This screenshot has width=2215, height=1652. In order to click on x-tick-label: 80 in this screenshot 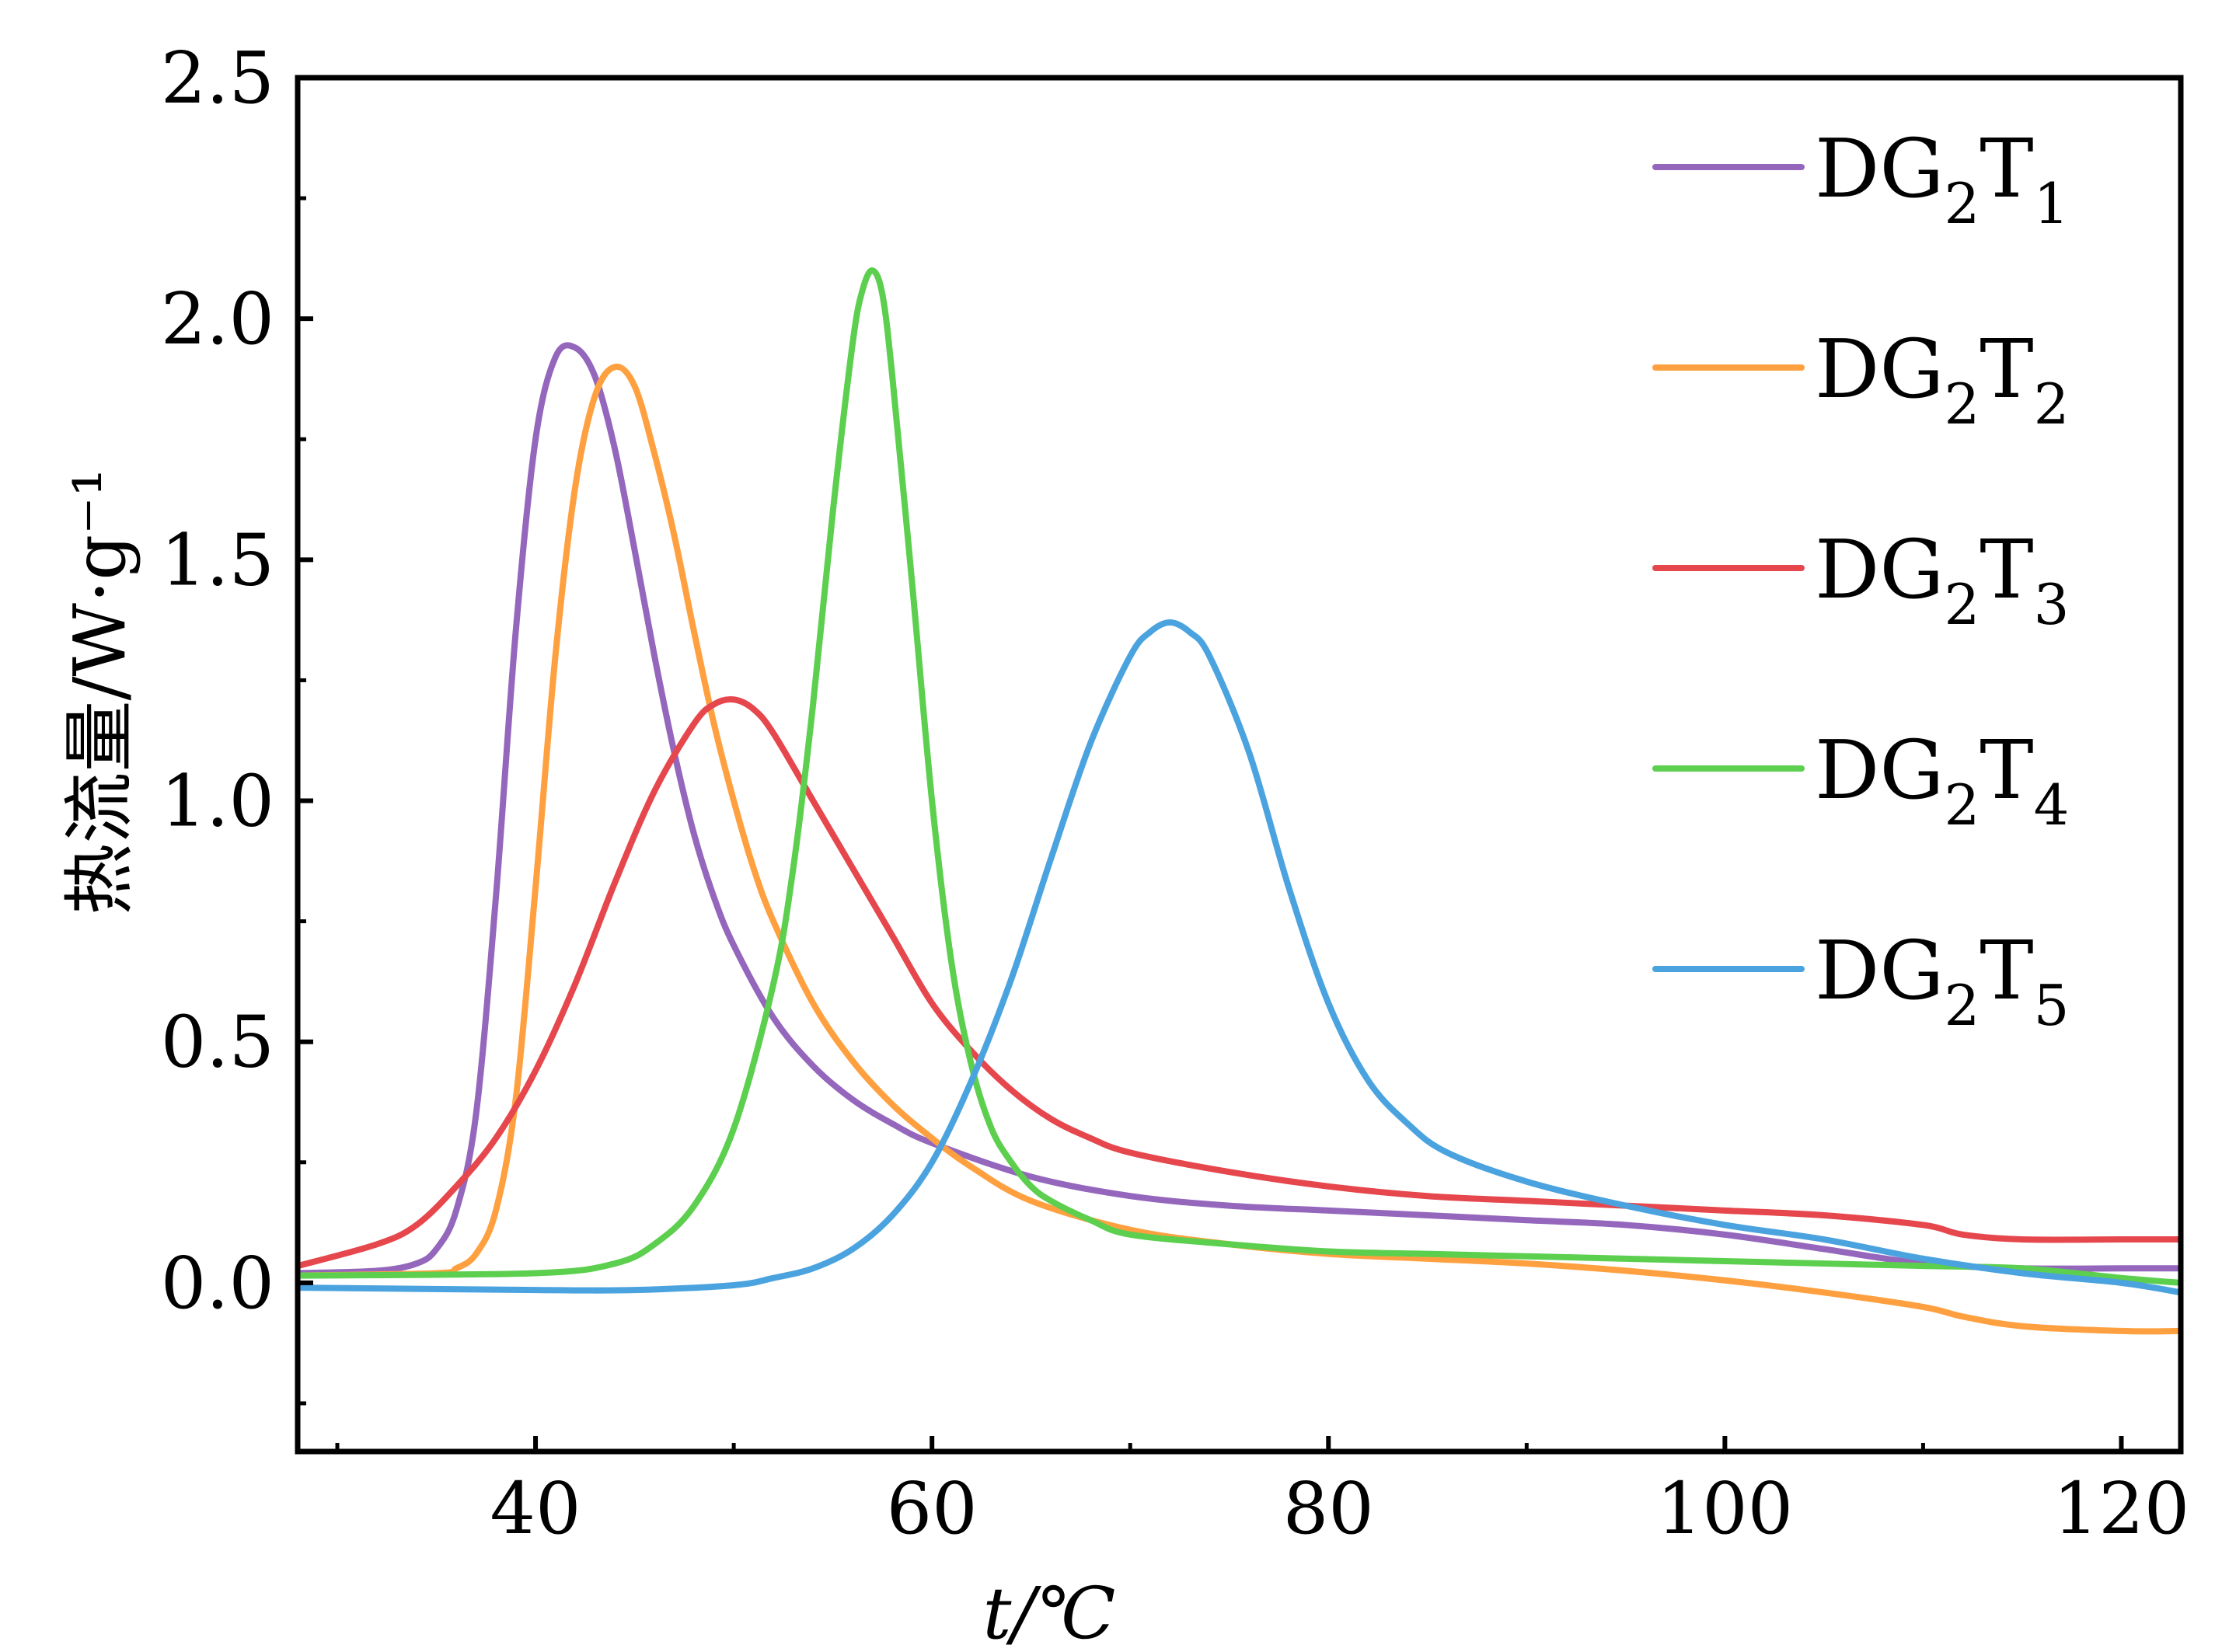, I will do `click(1328, 1508)`.